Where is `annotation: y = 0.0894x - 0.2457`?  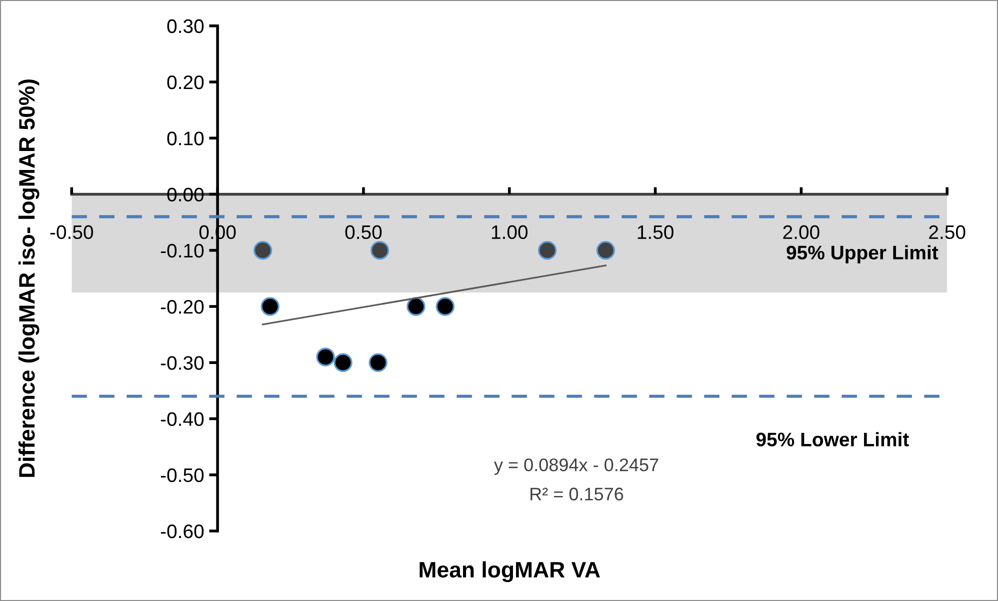
annotation: y = 0.0894x - 0.2457 is located at coordinates (576, 466).